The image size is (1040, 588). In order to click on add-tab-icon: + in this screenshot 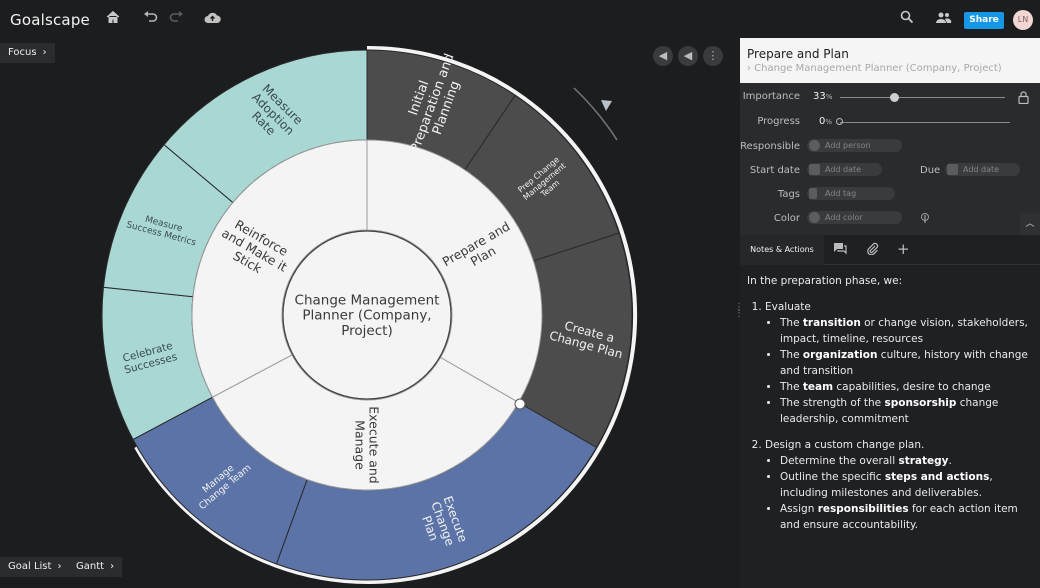, I will do `click(903, 249)`.